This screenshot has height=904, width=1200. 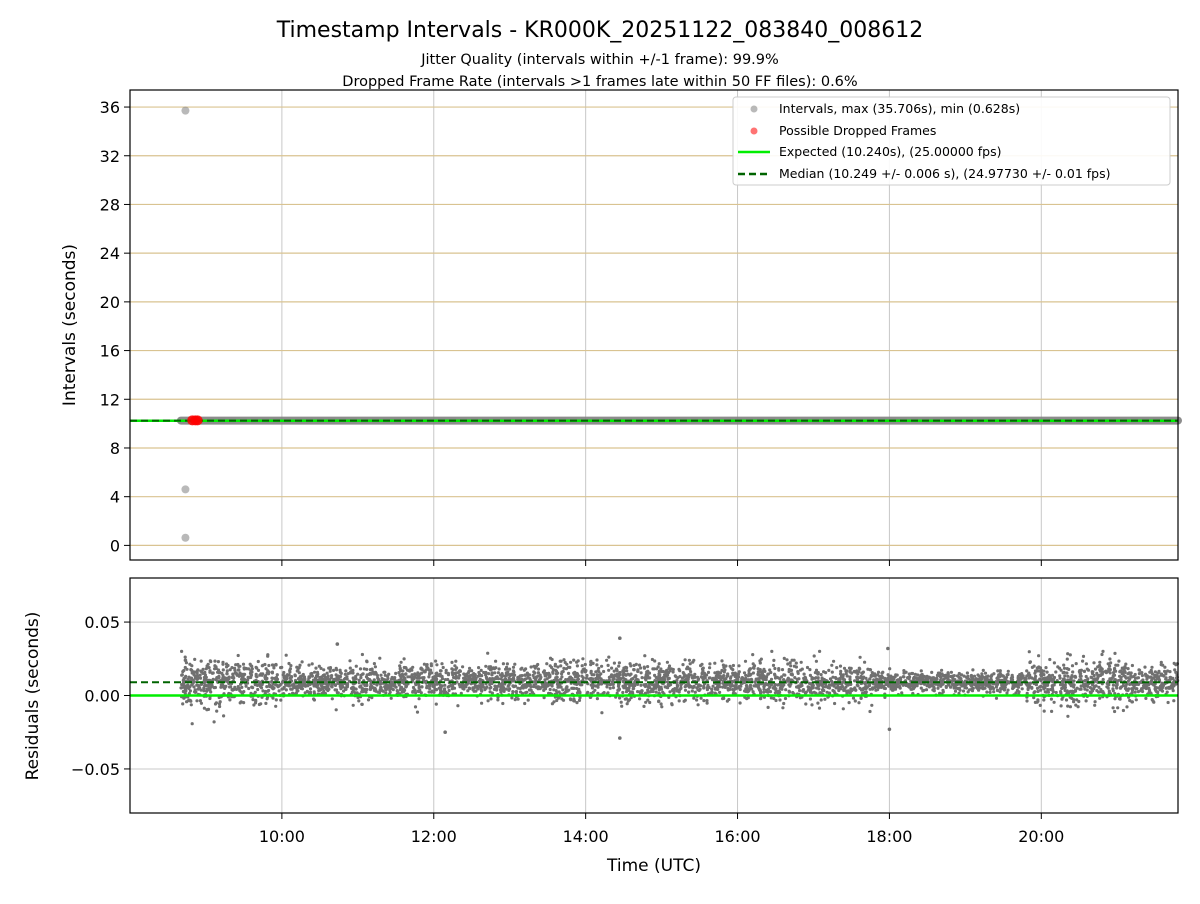 What do you see at coordinates (110, 351) in the screenshot?
I see `top-ytick-label: 16` at bounding box center [110, 351].